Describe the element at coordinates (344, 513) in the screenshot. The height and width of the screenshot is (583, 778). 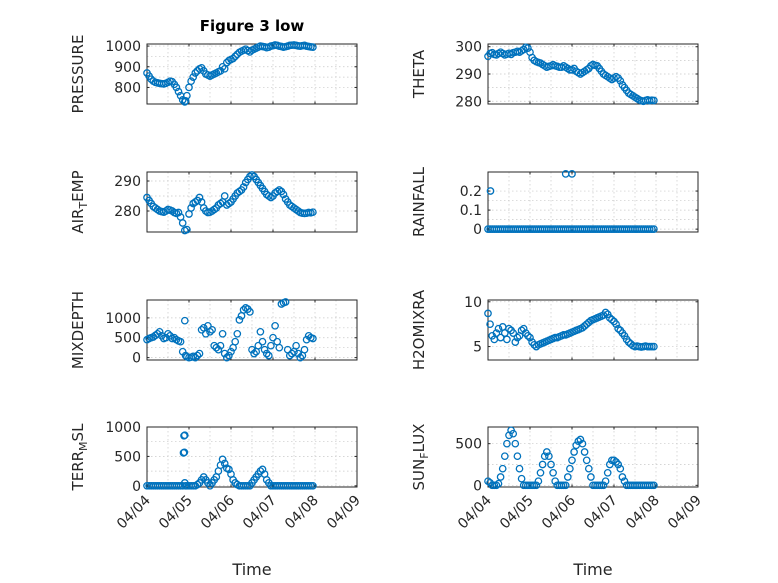
I see `x-tick-label: 04/09` at that location.